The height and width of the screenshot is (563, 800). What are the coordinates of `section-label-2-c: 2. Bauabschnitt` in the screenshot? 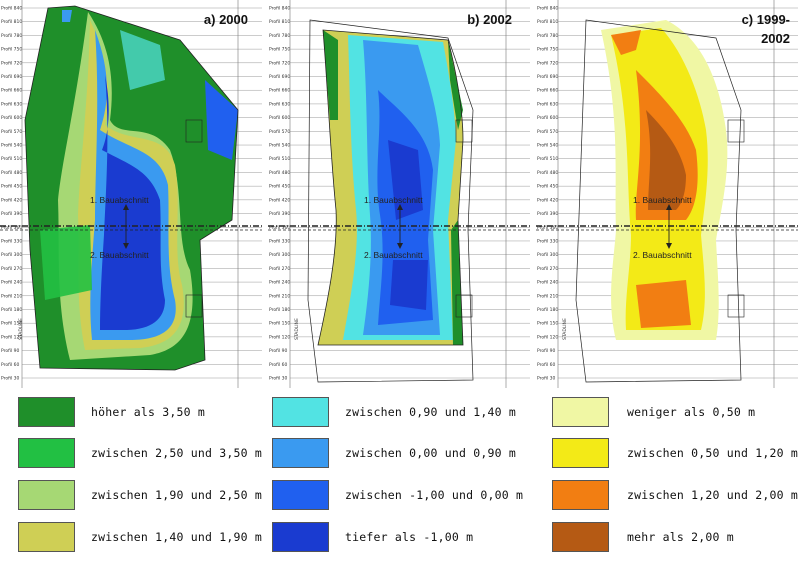 It's located at (662, 255).